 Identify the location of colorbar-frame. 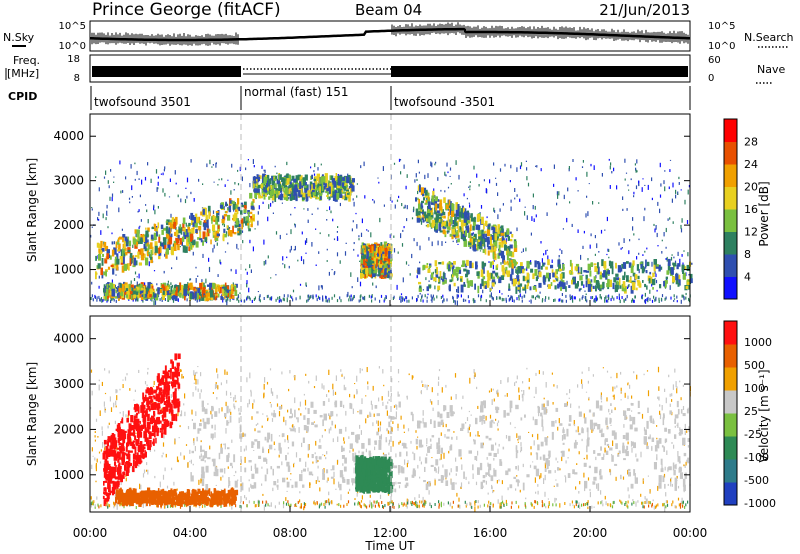
(730, 209).